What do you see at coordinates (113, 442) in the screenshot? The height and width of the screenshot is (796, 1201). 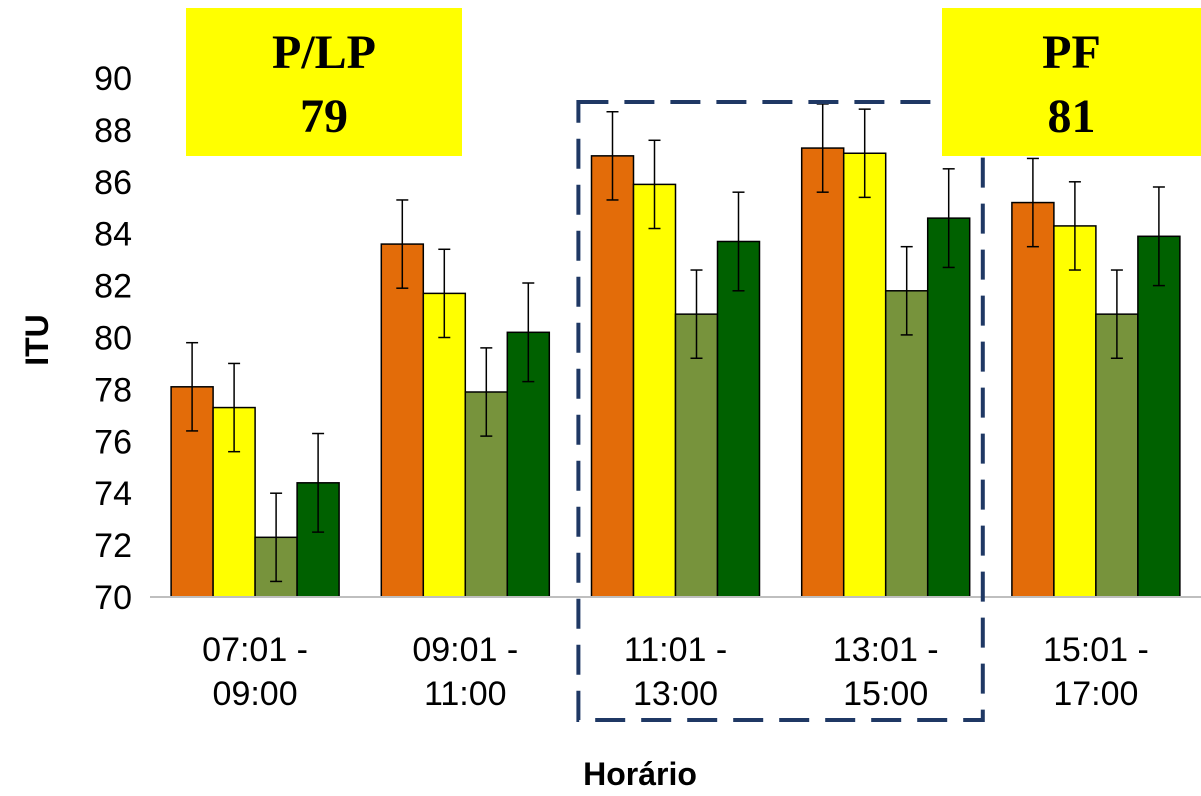 I see `y-tick-label: 76` at bounding box center [113, 442].